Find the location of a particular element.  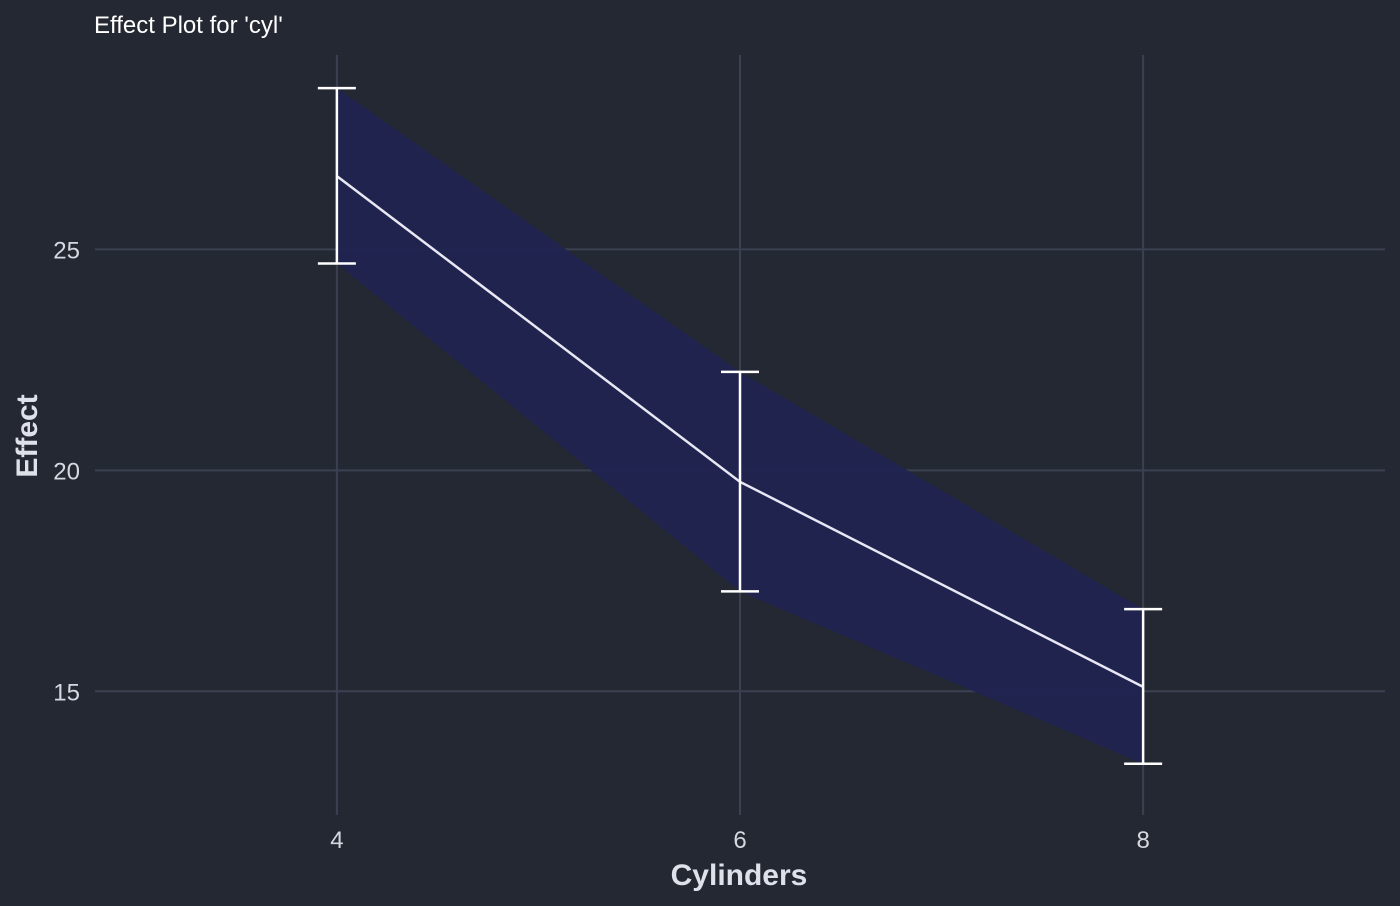

x-tick-label-6: 6 is located at coordinates (739, 840).